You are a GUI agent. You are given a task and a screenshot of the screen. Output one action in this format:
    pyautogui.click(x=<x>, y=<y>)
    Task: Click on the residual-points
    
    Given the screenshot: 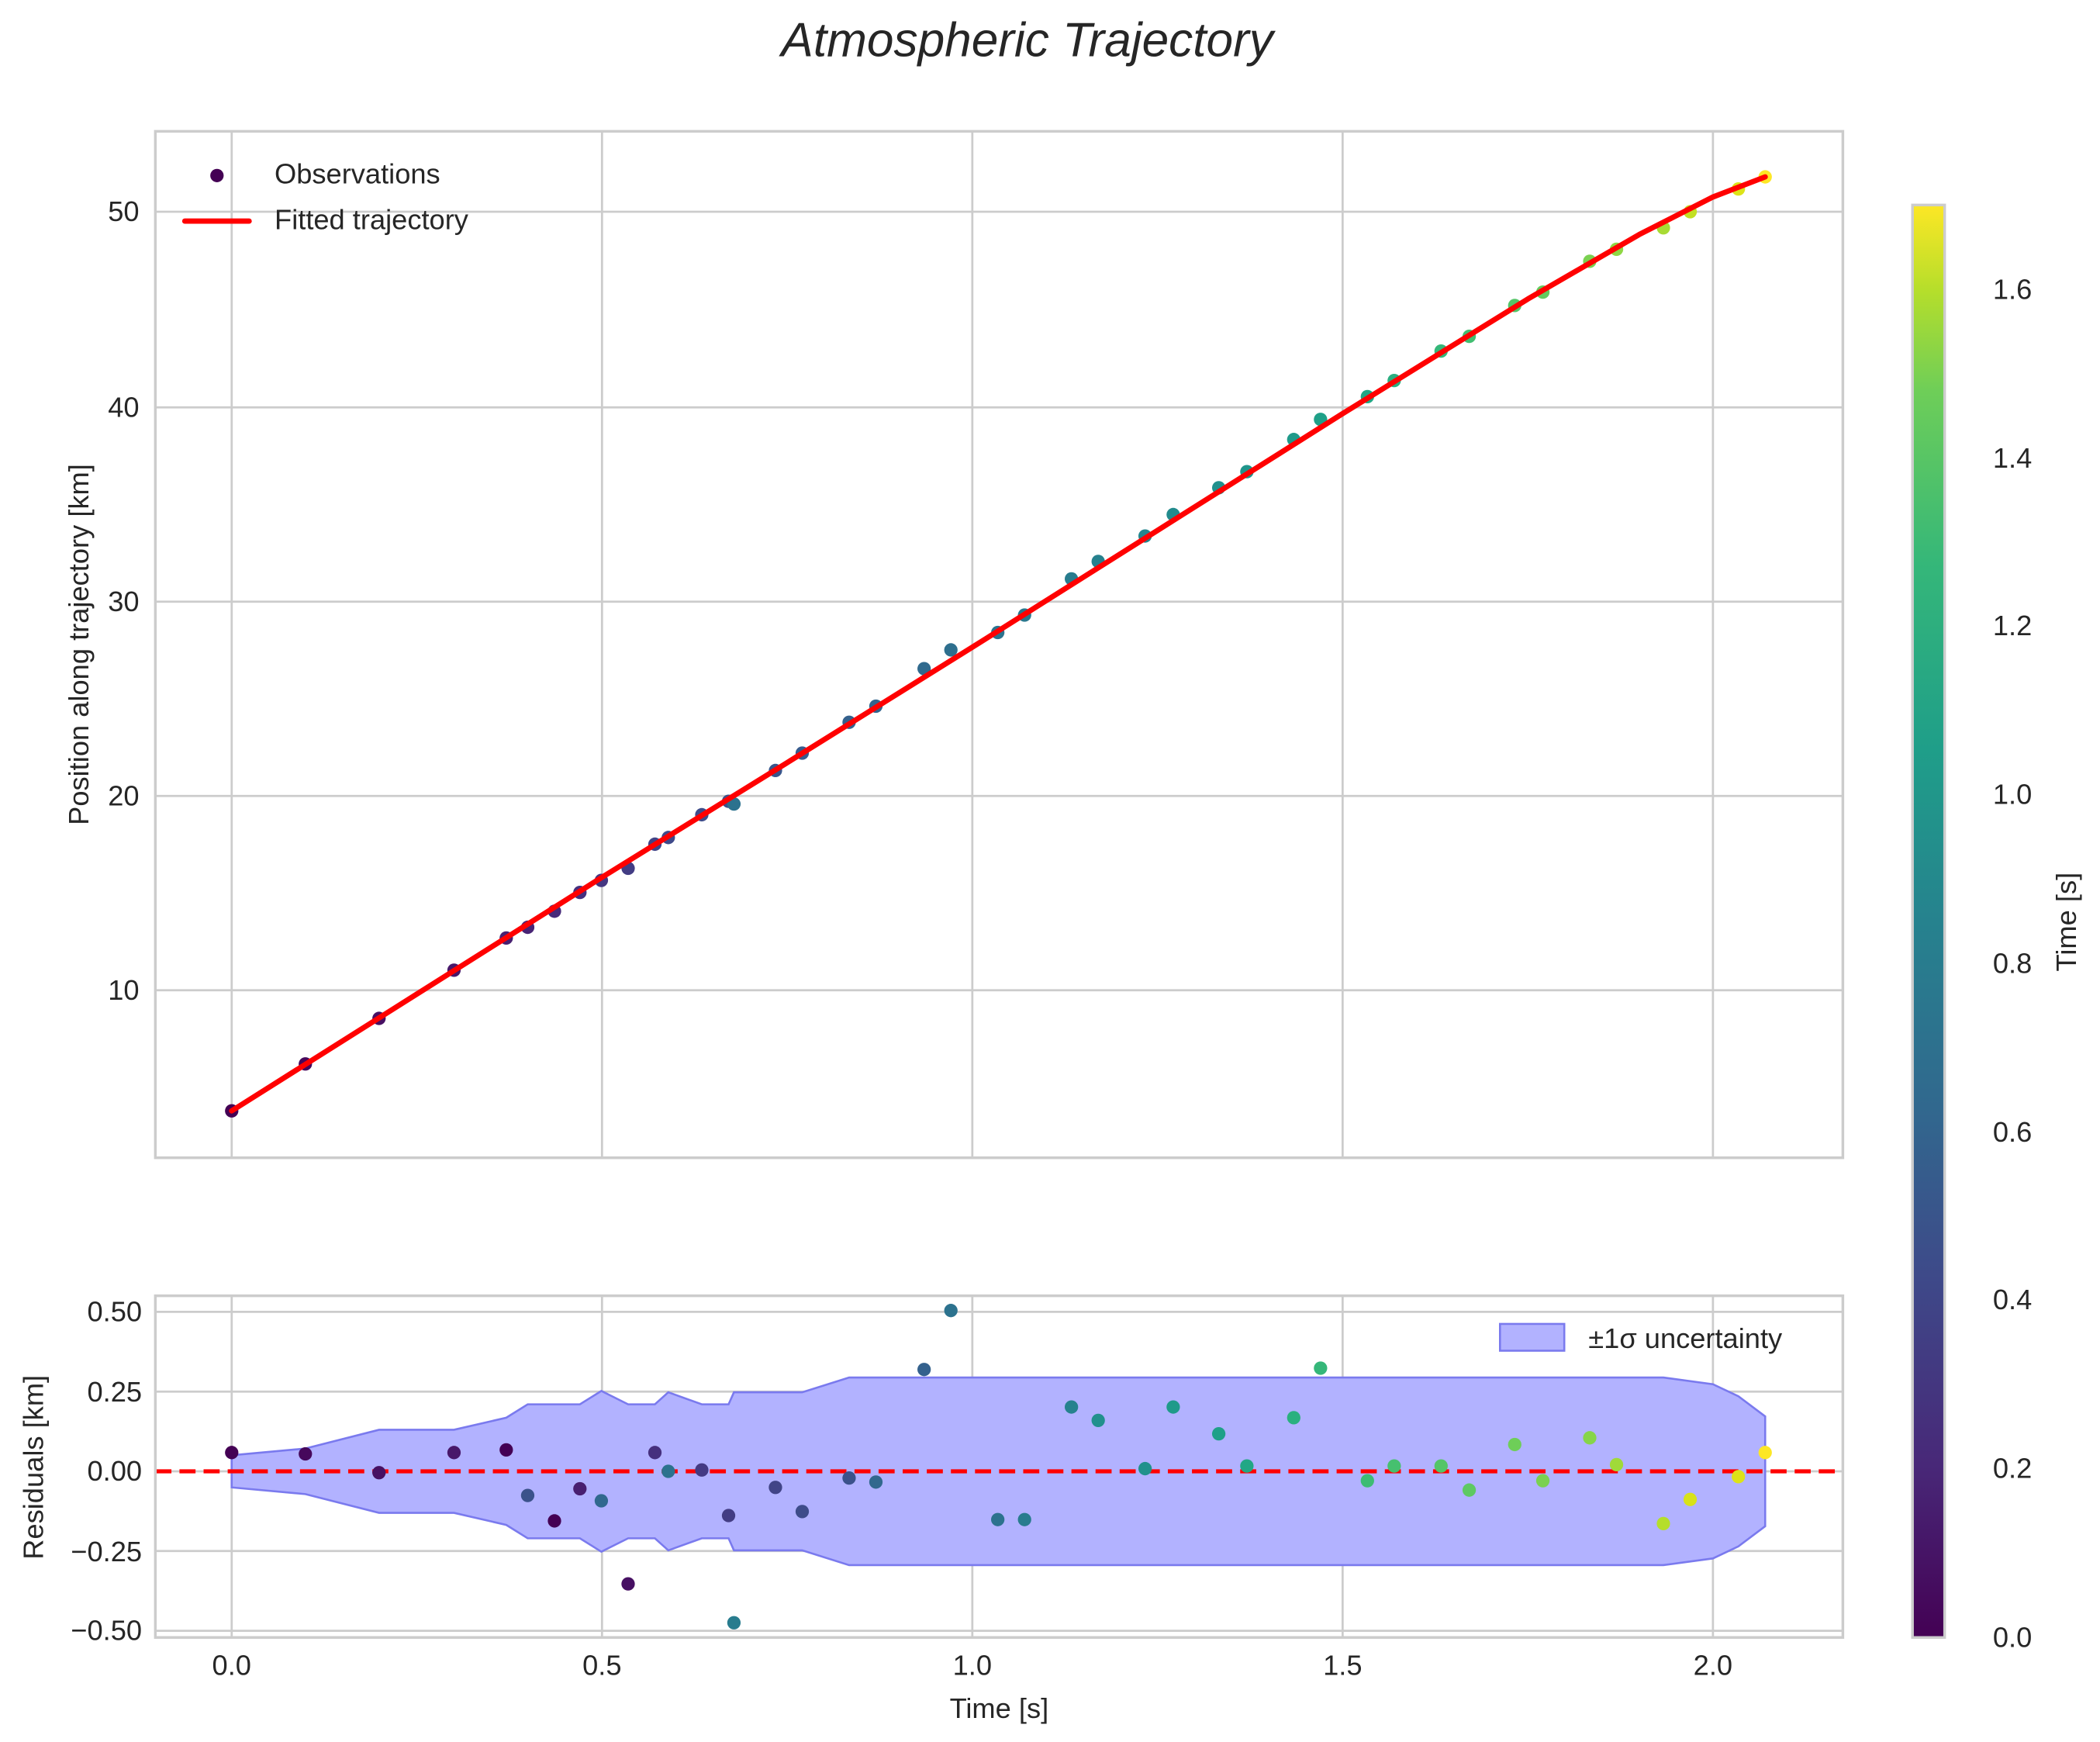 What is the action you would take?
    pyautogui.click(x=998, y=1467)
    